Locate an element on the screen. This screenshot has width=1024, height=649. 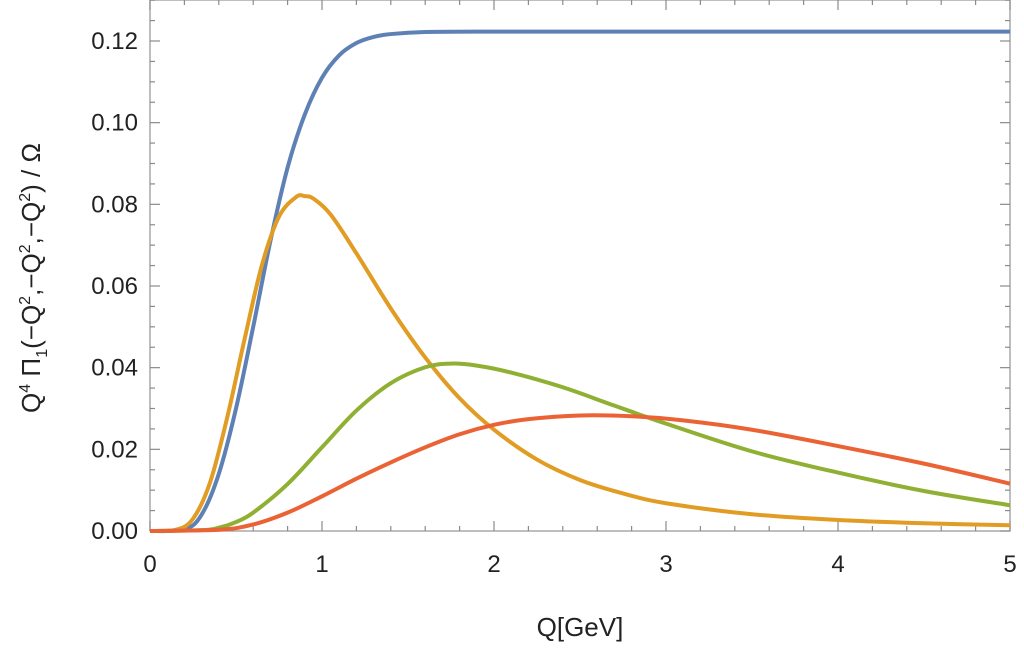
y-tick-label: 0.06 is located at coordinates (114, 286).